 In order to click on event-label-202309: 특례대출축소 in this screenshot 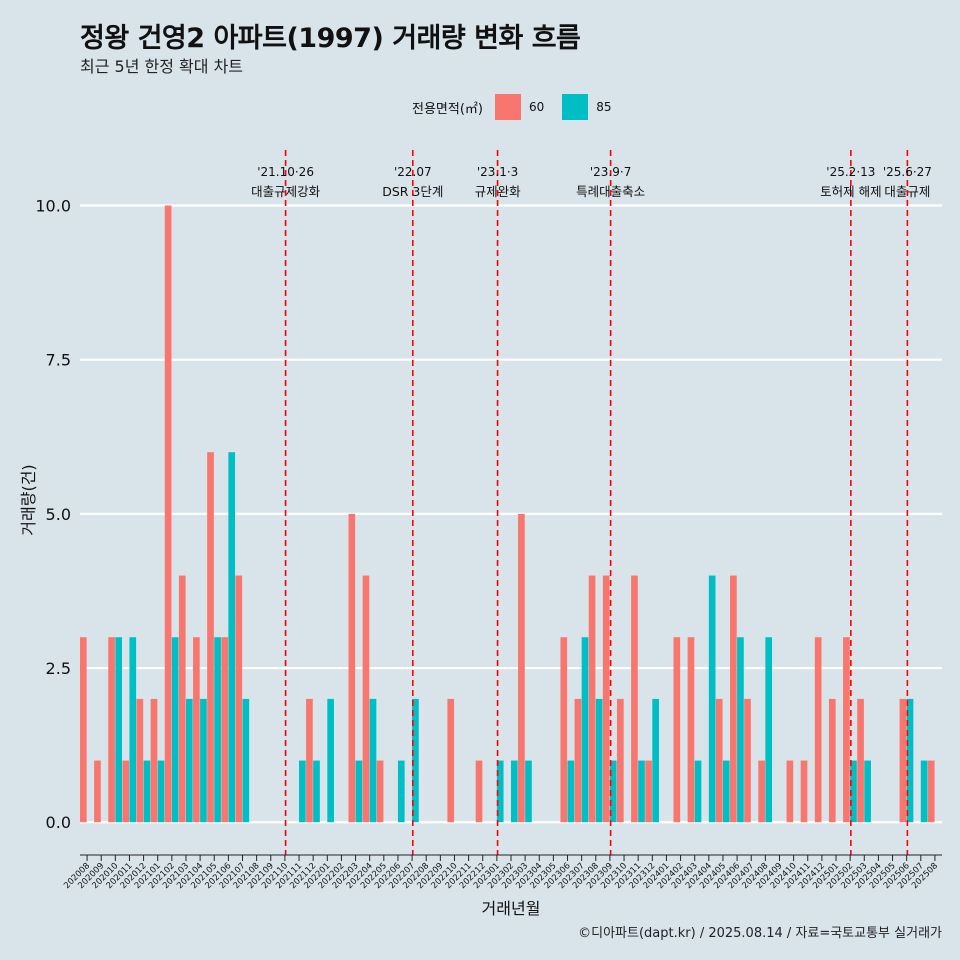, I will do `click(610, 191)`.